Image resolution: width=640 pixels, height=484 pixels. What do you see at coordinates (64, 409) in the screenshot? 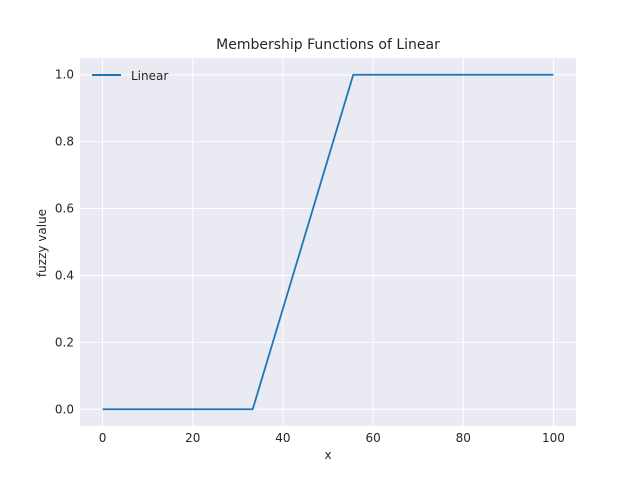
I see `y-tick-label: 0.0` at bounding box center [64, 409].